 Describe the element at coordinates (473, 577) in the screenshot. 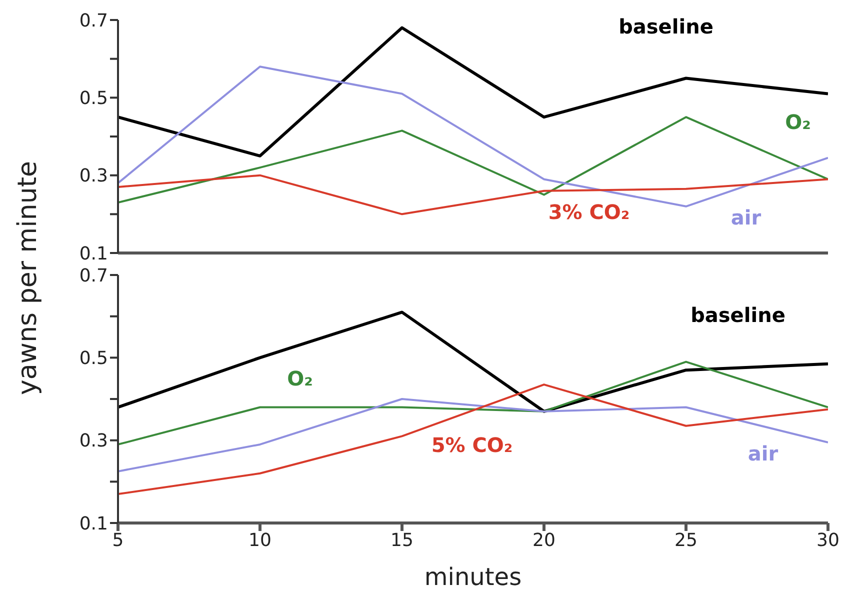

I see `x-axis-title: minutes` at that location.